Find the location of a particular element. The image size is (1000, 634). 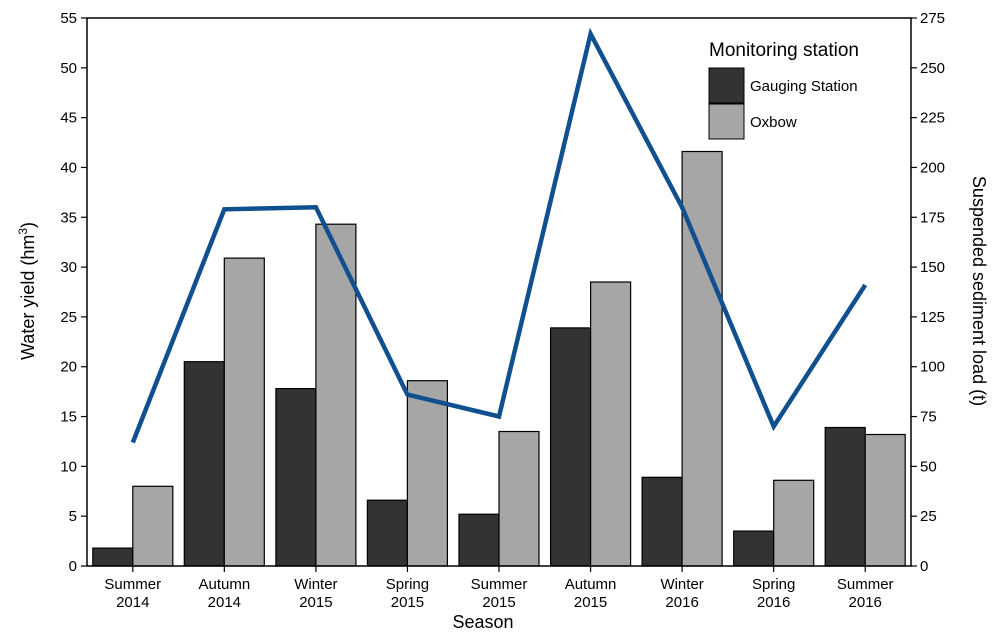

y-tick-label: 55 is located at coordinates (68, 18).